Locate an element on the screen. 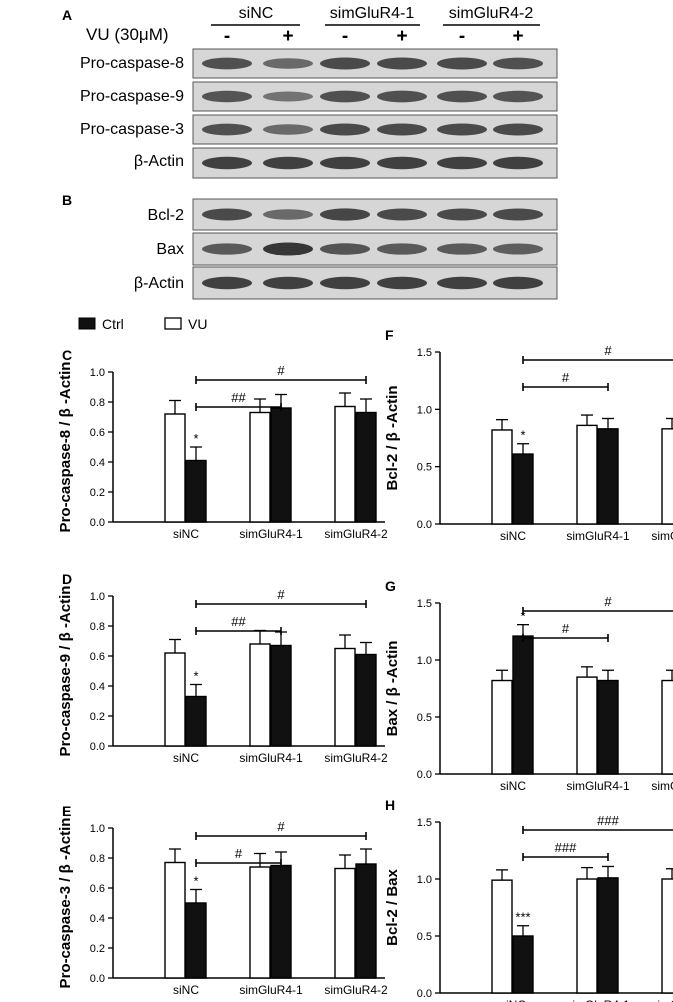  blot-row-label: Pro-caspase-8 is located at coordinates (132, 63).